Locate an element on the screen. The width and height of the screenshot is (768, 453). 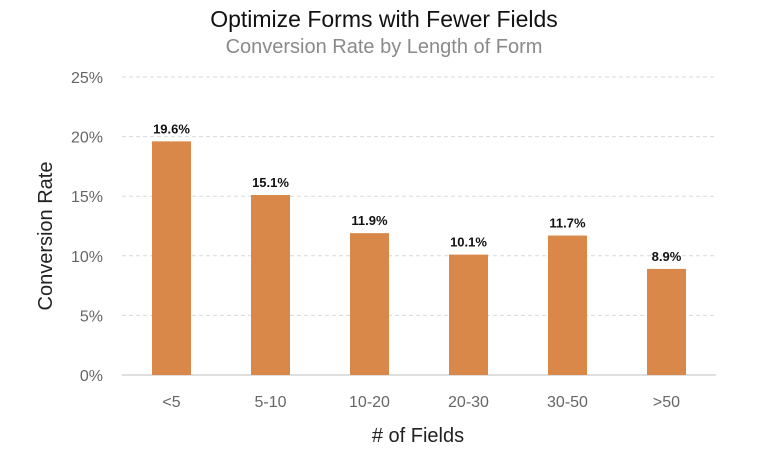
x-tick-label: 30-50 is located at coordinates (567, 402).